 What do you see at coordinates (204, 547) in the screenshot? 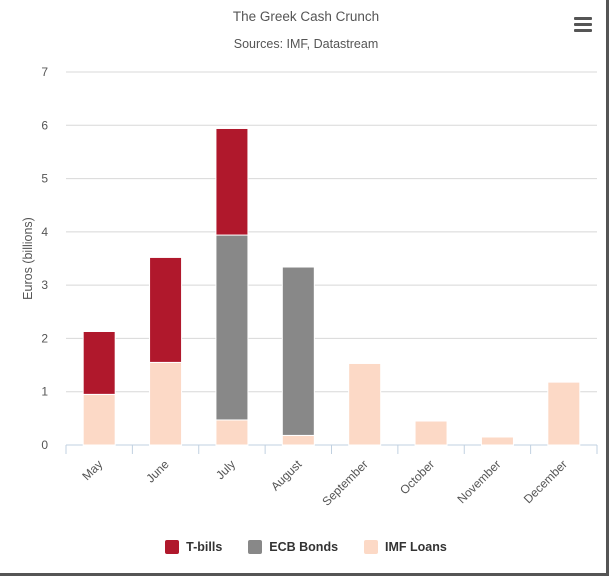
I see `legend-label-t-bills: T-bills` at bounding box center [204, 547].